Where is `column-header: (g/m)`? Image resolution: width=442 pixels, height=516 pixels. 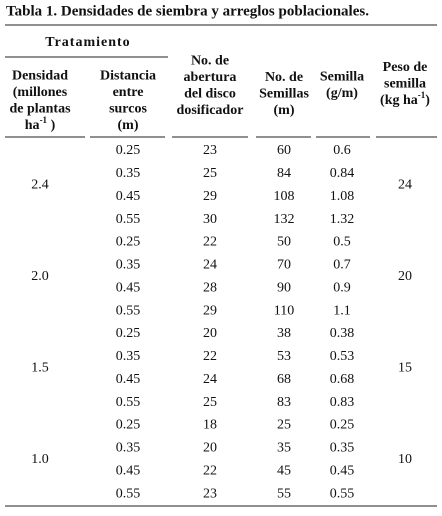
column-header: (g/m) is located at coordinates (342, 93).